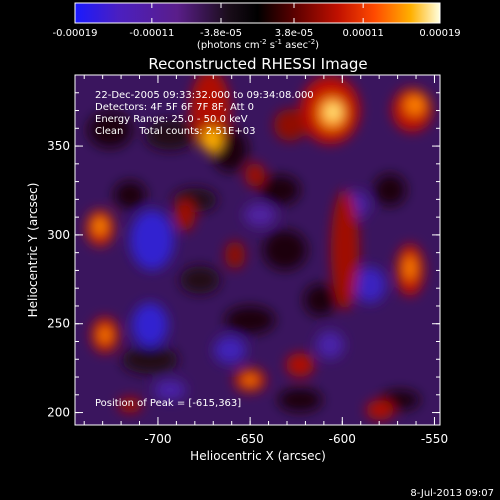 The width and height of the screenshot is (500, 500). What do you see at coordinates (151, 33) in the screenshot?
I see `colorbar-tick-label: -0.00011` at bounding box center [151, 33].